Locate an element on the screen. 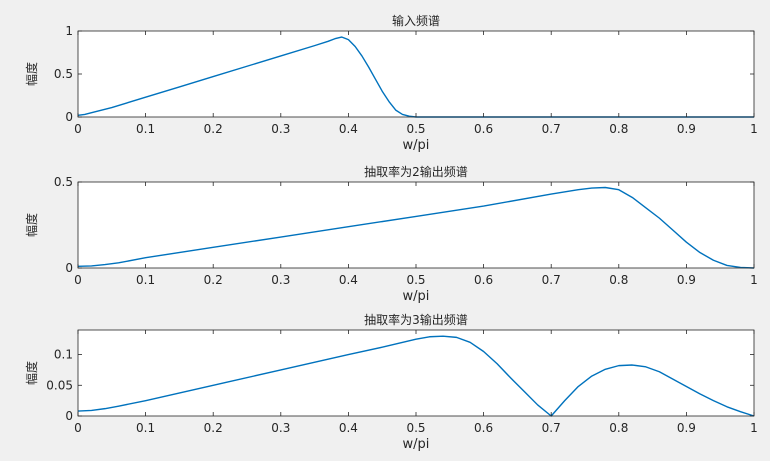 This screenshot has width=770, height=461. chart-title: 输入频谱 is located at coordinates (416, 20).